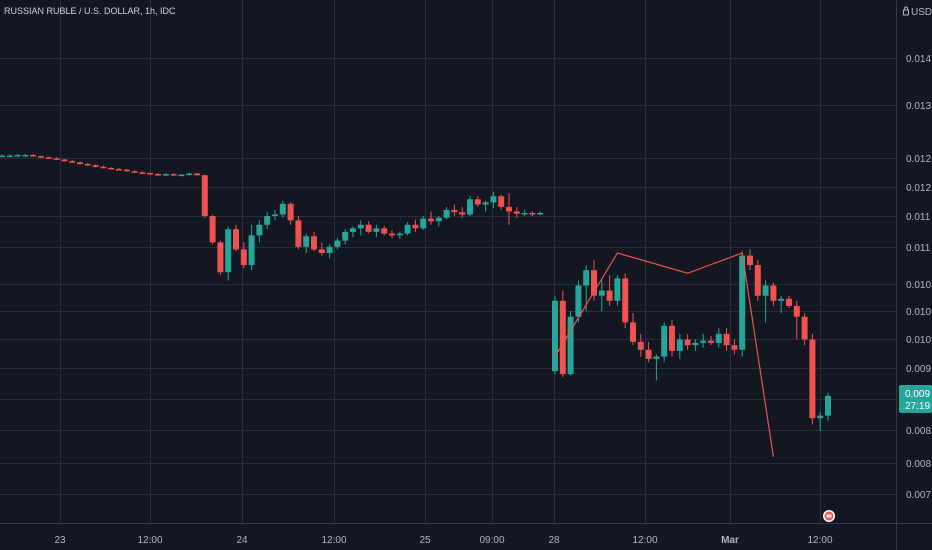 The image size is (932, 550). What do you see at coordinates (90, 11) in the screenshot?
I see `chart-title: RUSSIAN RUBLE / U.S. DOLLAR, 1h, IDC` at bounding box center [90, 11].